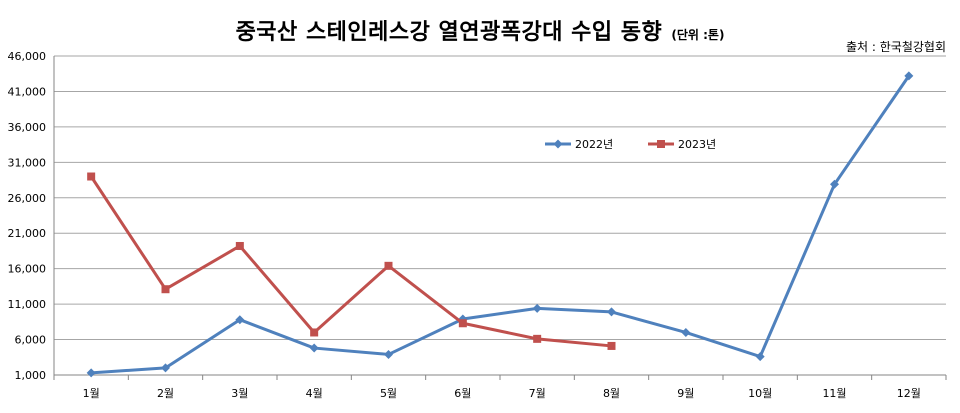 This screenshot has width=960, height=413. What do you see at coordinates (314, 393) in the screenshot?
I see `x-tick-label: 4월` at bounding box center [314, 393].